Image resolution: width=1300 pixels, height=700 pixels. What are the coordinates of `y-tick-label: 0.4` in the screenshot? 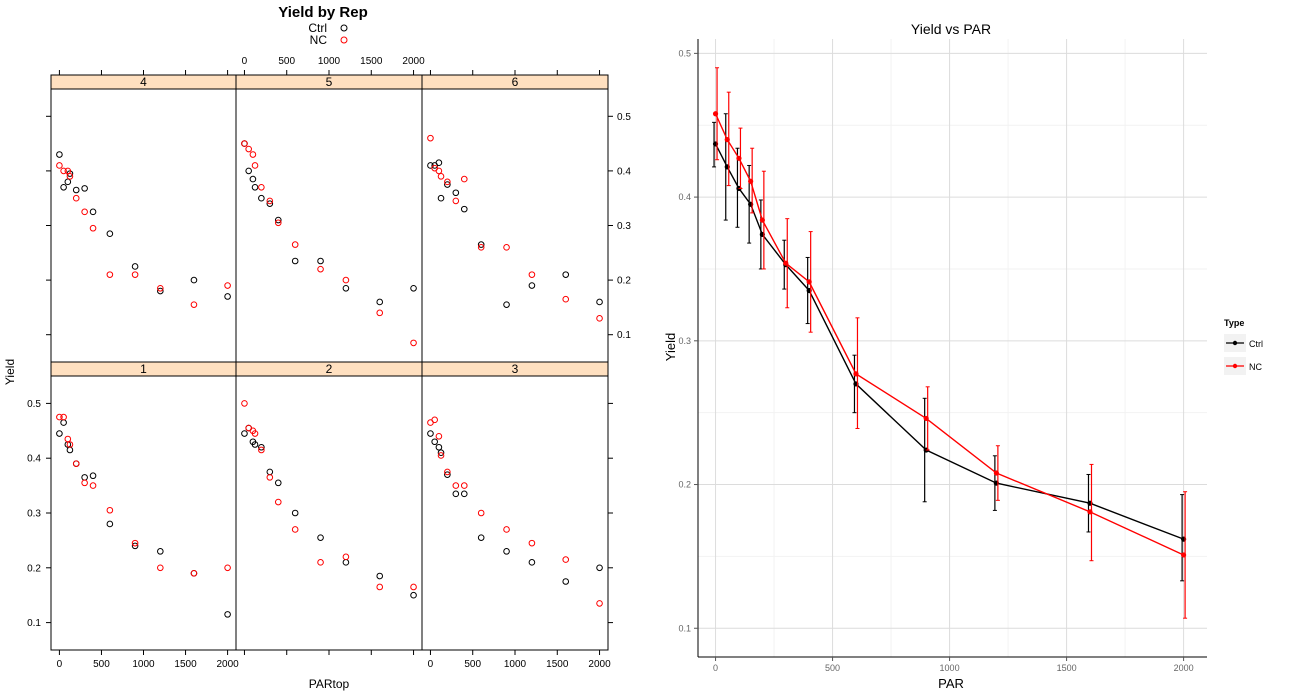 It's located at (624, 171).